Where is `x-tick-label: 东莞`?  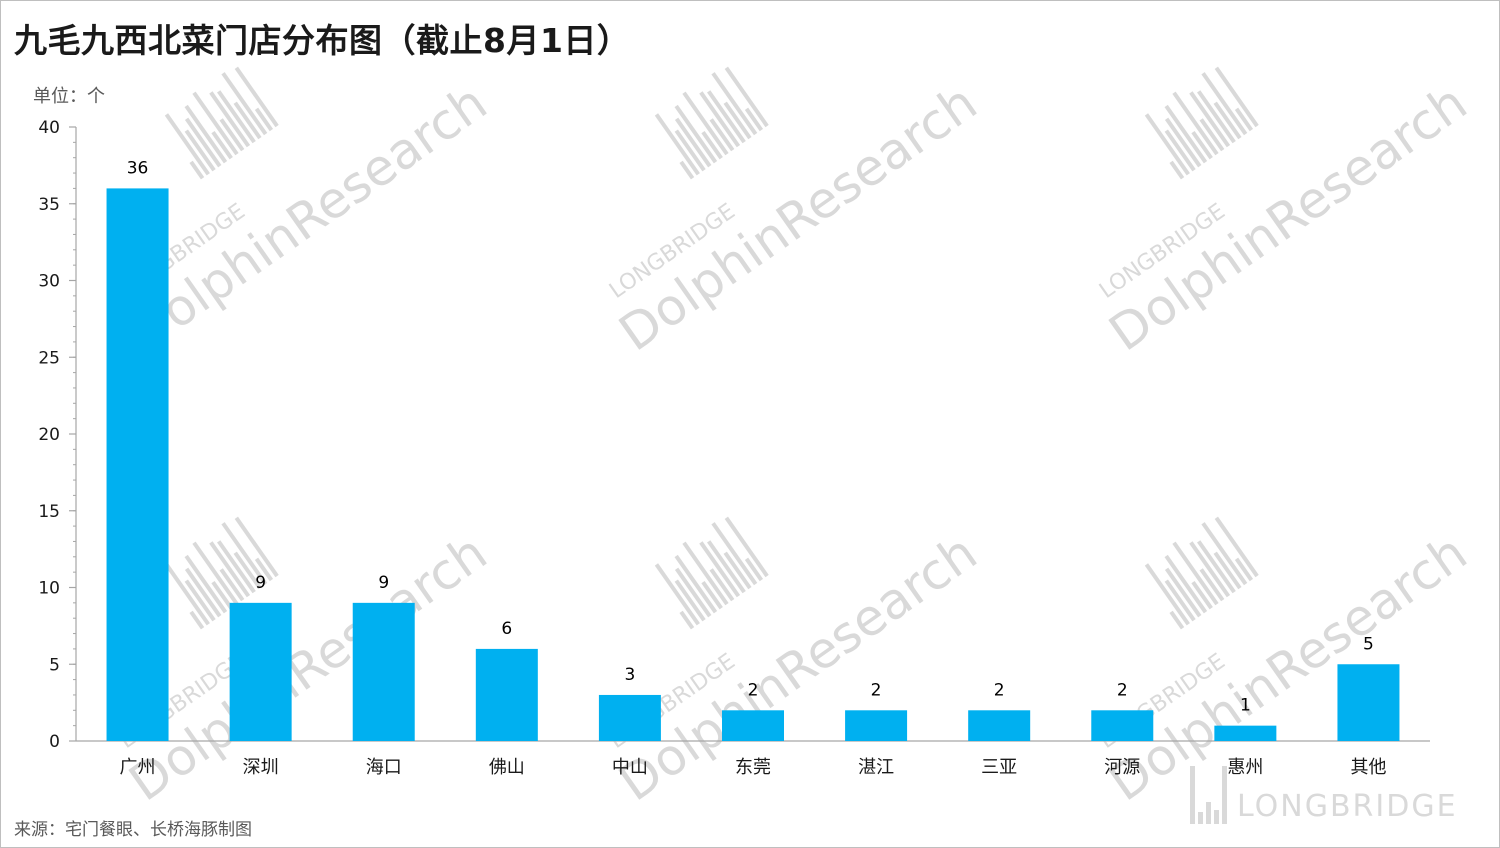 x-tick-label: 东莞 is located at coordinates (753, 767).